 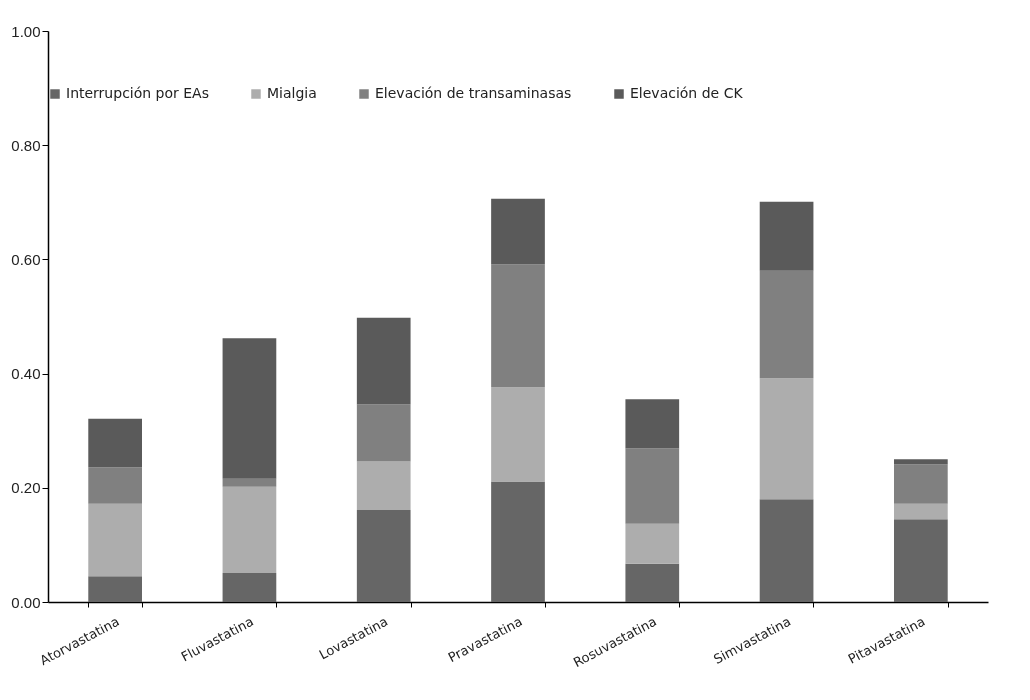 What do you see at coordinates (26, 488) in the screenshot?
I see `y-tick-label: 0.20` at bounding box center [26, 488].